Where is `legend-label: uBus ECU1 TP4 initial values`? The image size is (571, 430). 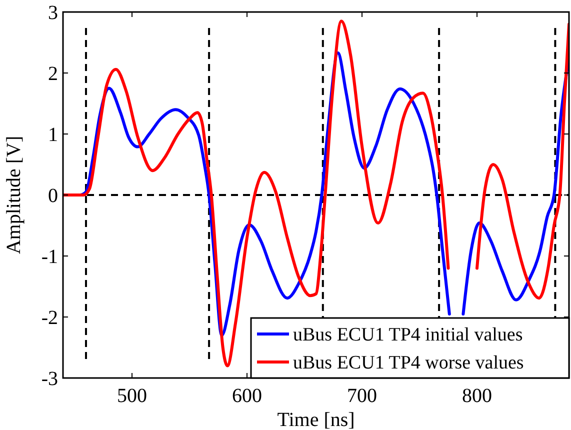
legend-label: uBus ECU1 TP4 initial values is located at coordinates (408, 335).